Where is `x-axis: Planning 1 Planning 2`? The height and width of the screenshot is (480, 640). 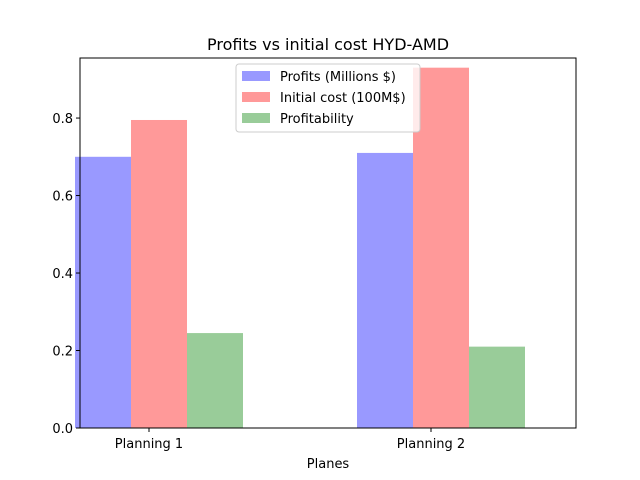
x-axis: Planning 1 Planning 2 is located at coordinates (290, 440).